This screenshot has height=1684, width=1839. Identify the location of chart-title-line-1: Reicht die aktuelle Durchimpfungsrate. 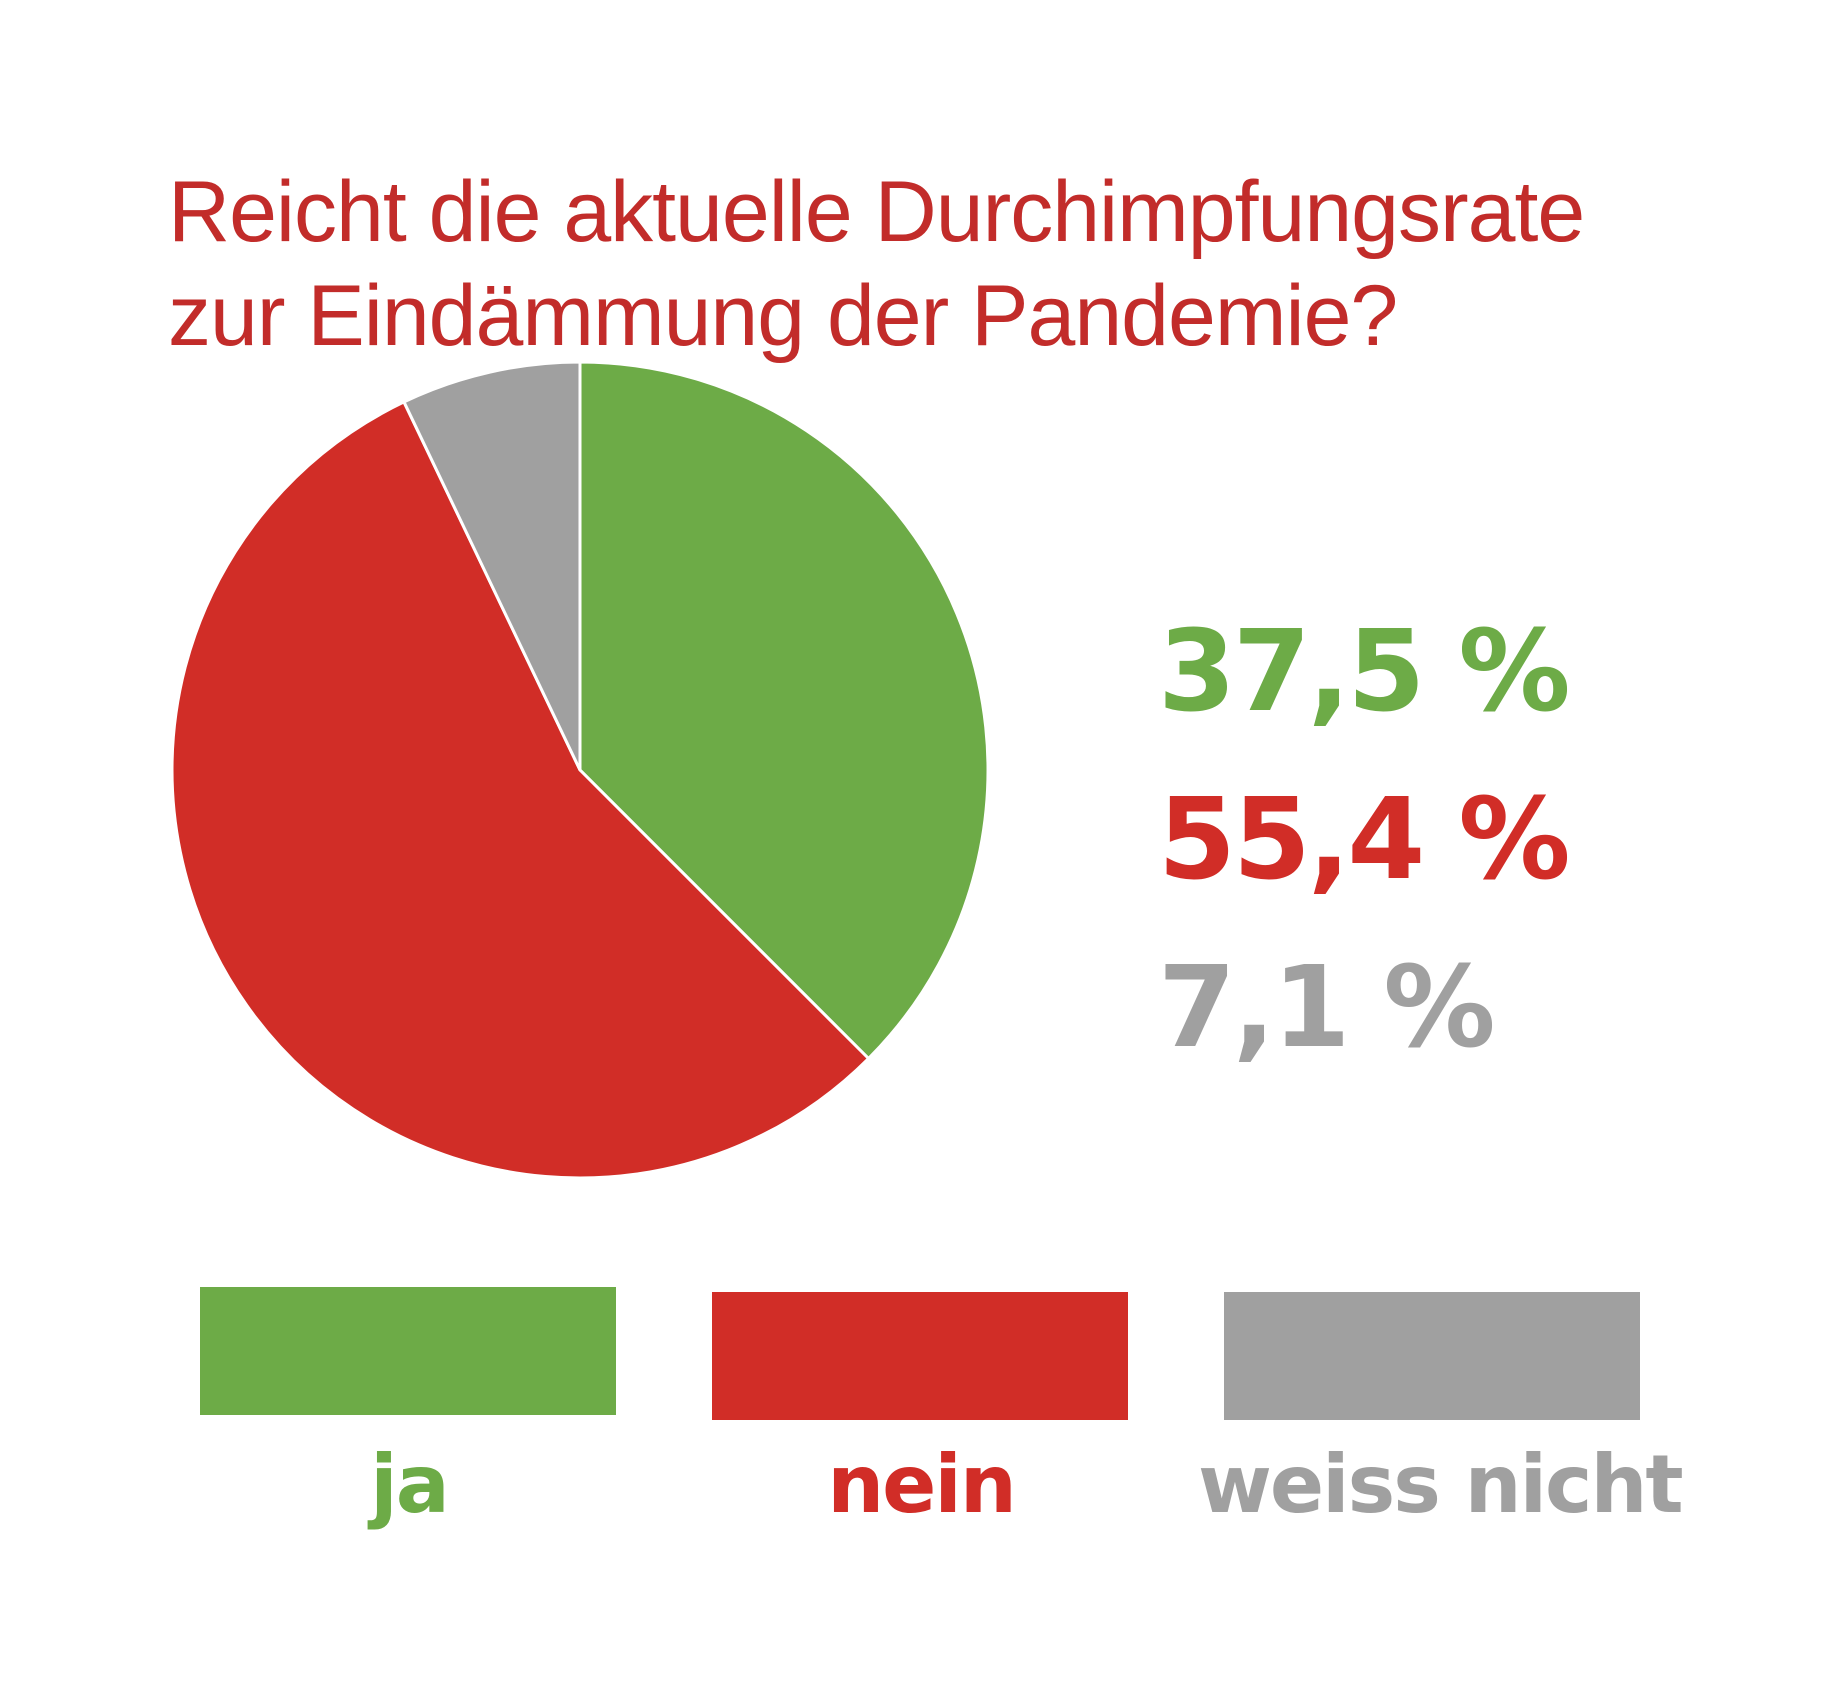
(876, 212).